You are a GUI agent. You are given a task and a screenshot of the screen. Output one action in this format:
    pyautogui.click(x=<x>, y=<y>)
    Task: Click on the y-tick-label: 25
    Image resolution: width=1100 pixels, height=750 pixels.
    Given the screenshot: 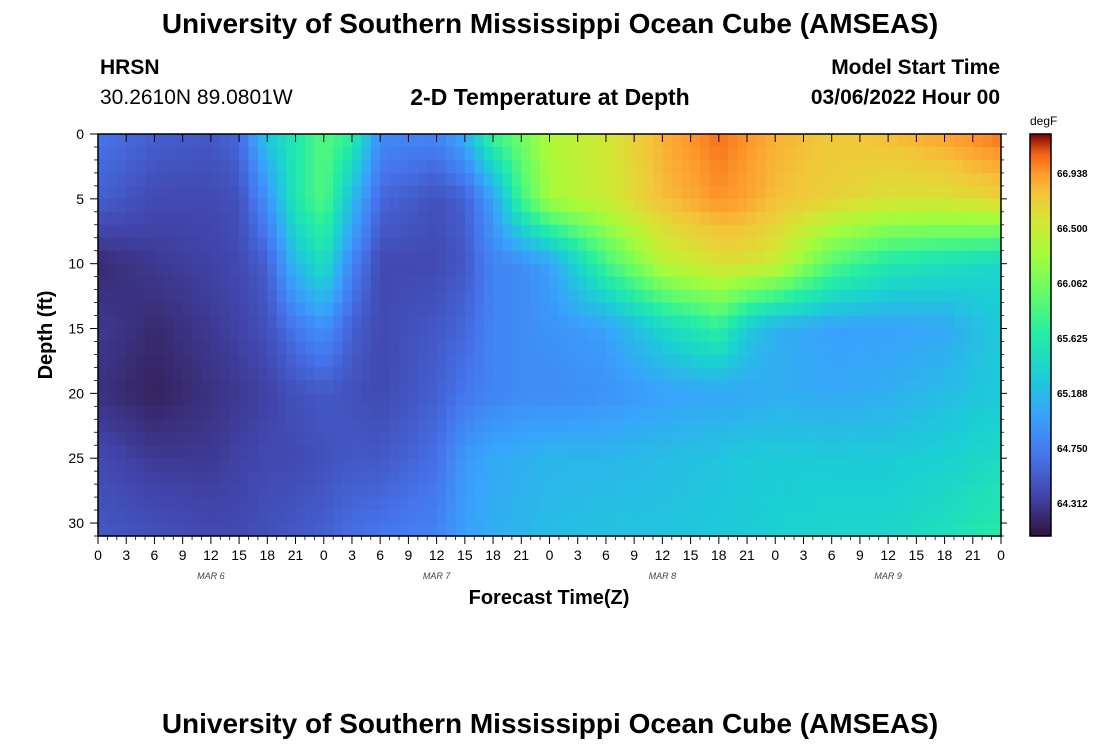 What is the action you would take?
    pyautogui.click(x=76, y=458)
    